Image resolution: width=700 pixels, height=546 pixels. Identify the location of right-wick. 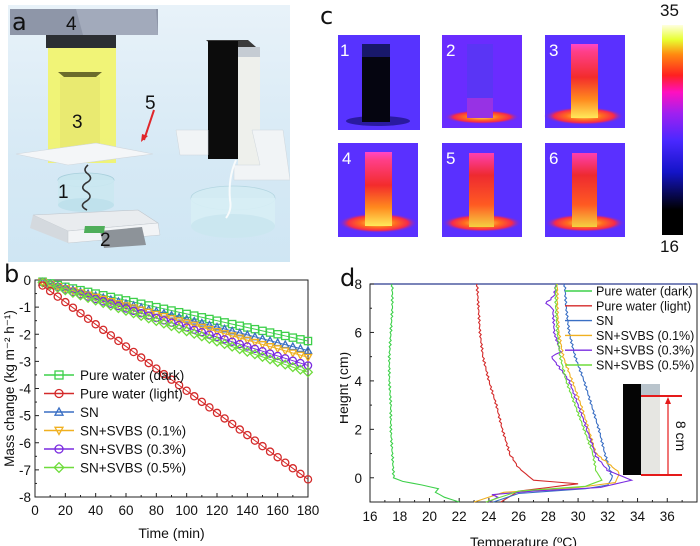
(231, 189).